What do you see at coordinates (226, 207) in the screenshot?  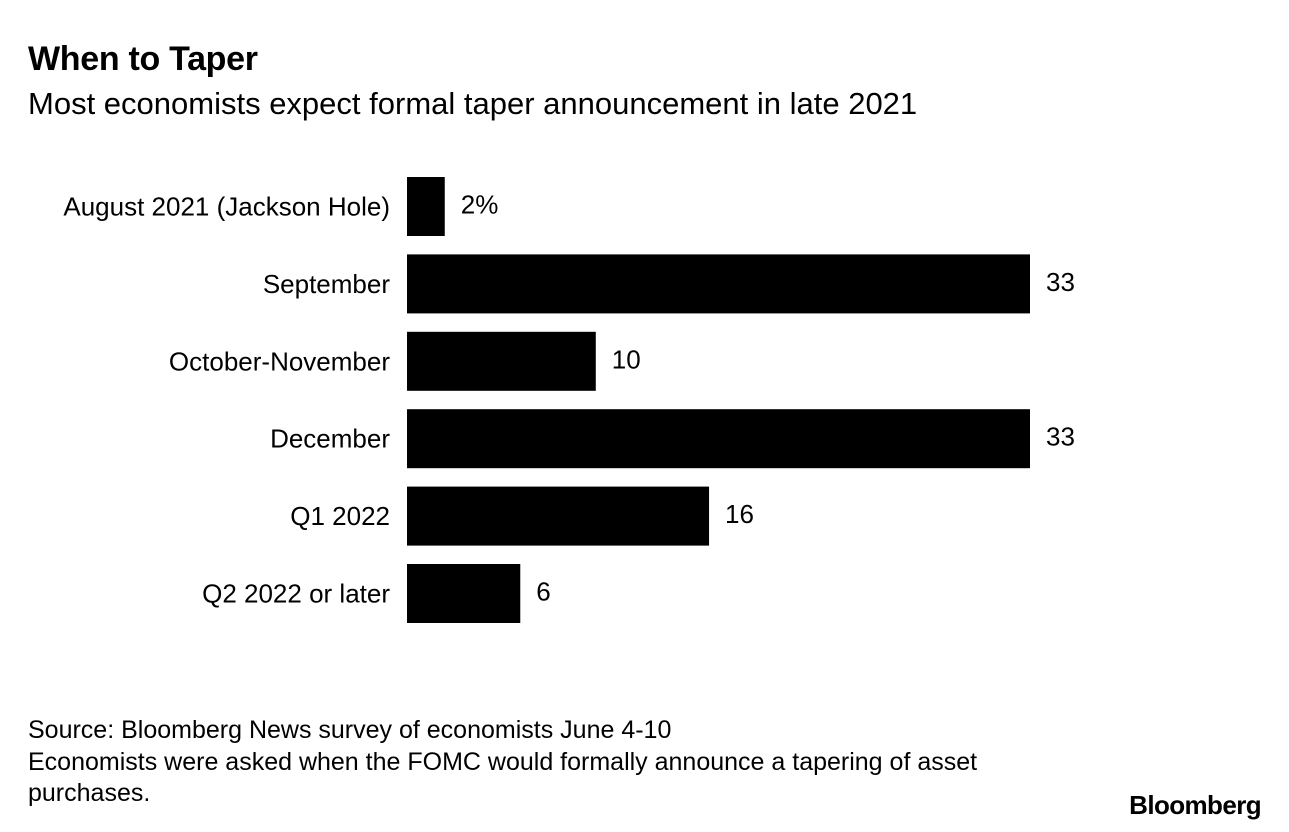 I see `category-label: August 2021 (Jackson Hole)` at bounding box center [226, 207].